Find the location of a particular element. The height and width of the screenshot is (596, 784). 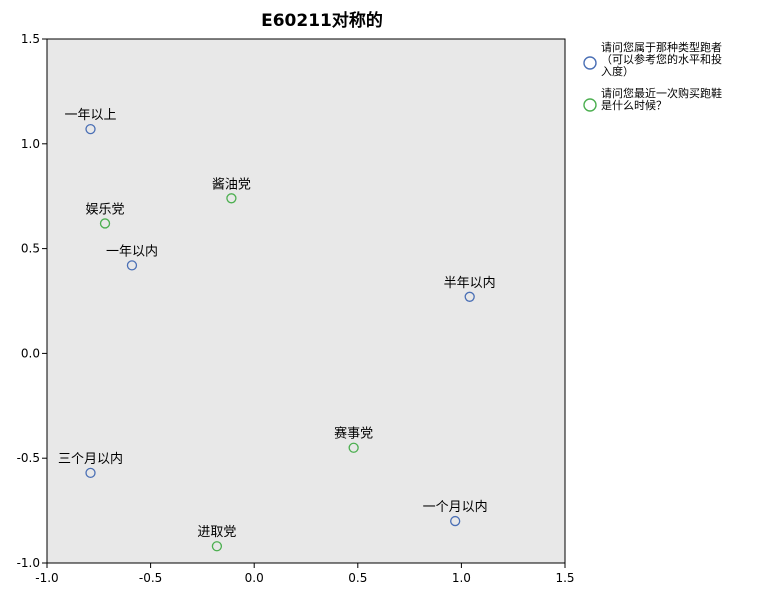

chart-title: E60211对称的 is located at coordinates (322, 20).